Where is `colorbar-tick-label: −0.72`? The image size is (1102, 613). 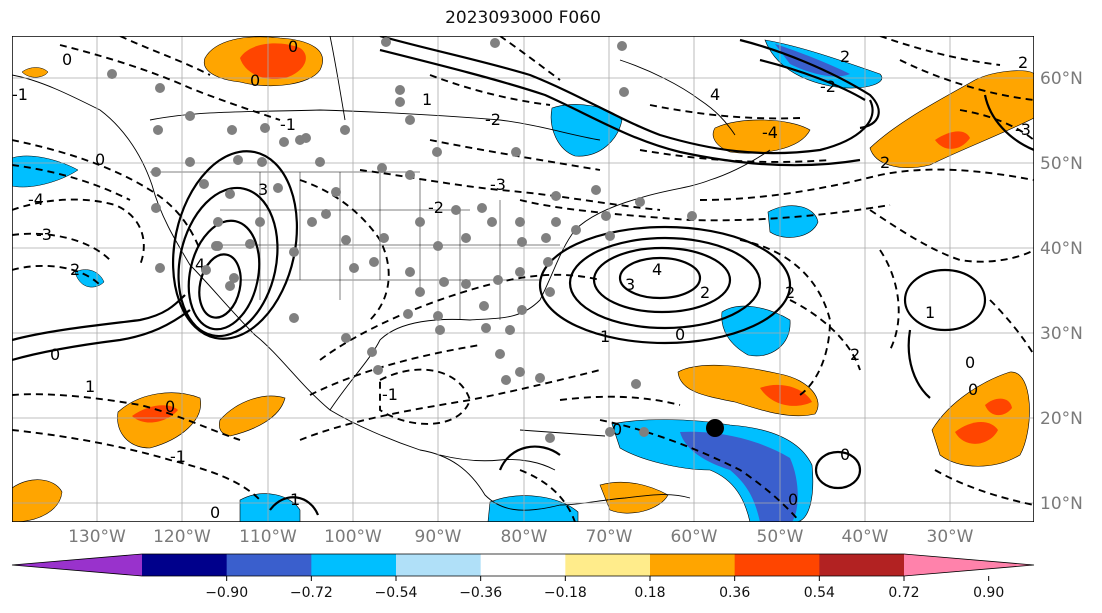 colorbar-tick-label: −0.72 is located at coordinates (311, 593).